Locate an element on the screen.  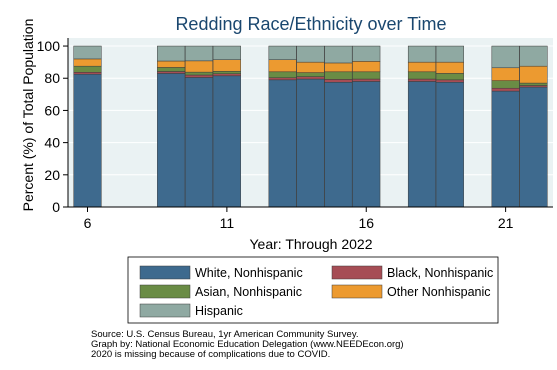
x-axis-title: Year: Through 2022 is located at coordinates (311, 244).